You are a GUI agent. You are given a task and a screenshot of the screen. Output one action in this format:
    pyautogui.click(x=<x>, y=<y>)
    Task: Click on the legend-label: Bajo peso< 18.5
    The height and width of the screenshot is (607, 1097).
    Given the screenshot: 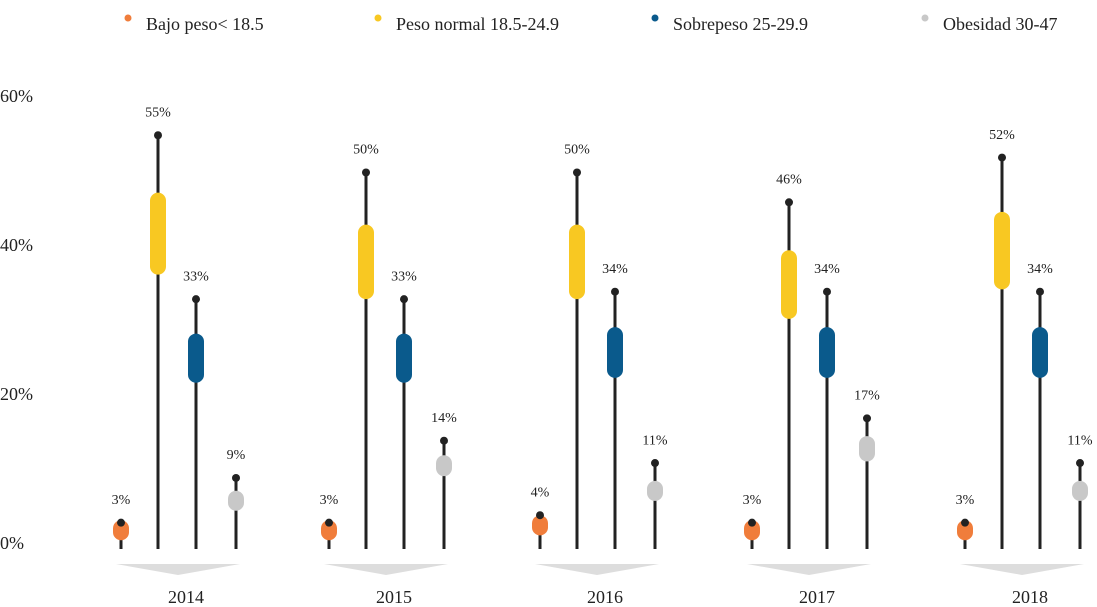 What is the action you would take?
    pyautogui.click(x=205, y=24)
    